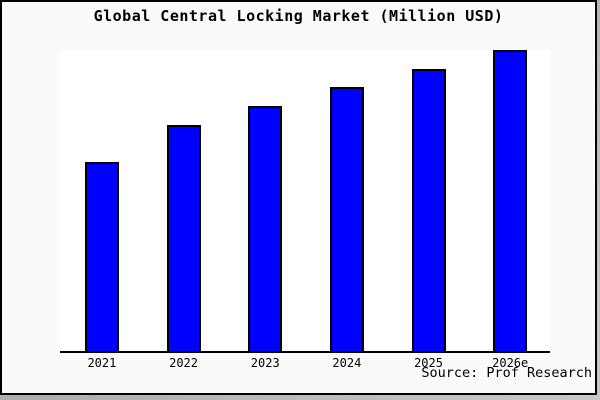  What do you see at coordinates (347, 363) in the screenshot?
I see `x-tick-label-2024: 2024` at bounding box center [347, 363].